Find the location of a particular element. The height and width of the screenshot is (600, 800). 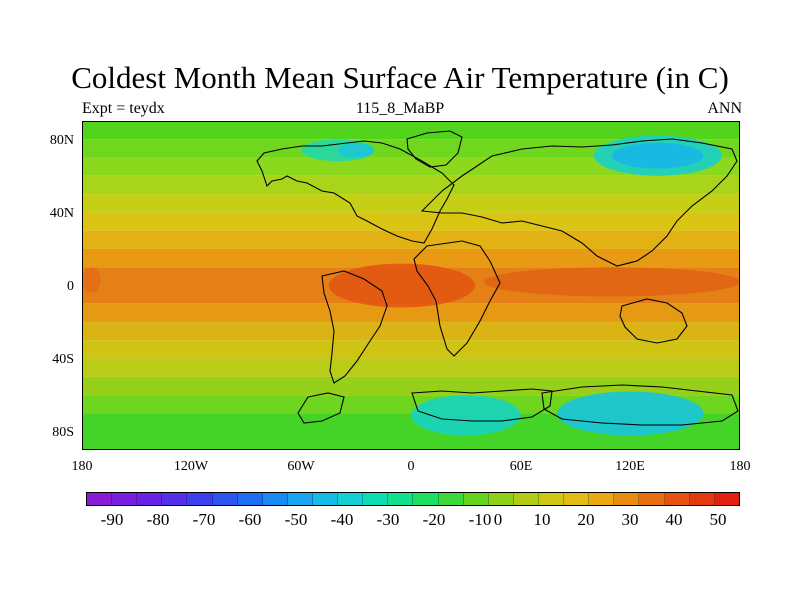

colorbar-label: -20 is located at coordinates (434, 519).